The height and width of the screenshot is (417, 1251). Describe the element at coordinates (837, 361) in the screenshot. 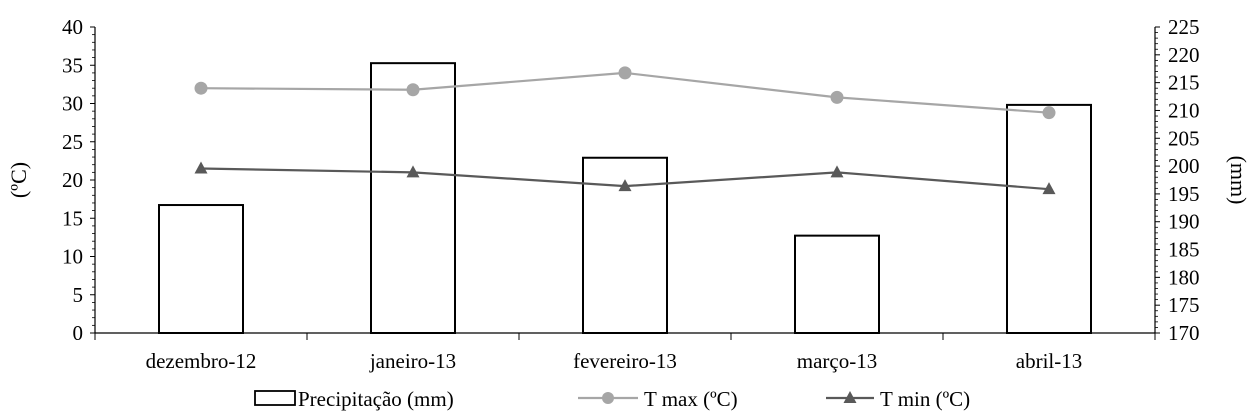

I see `x-tick-label: março-13` at that location.